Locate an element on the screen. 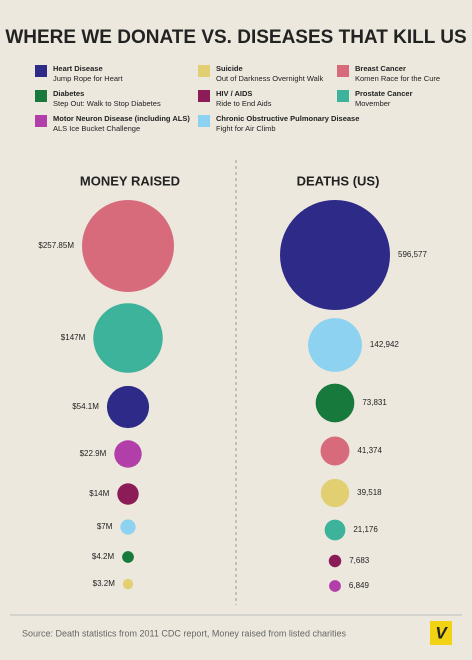 The height and width of the screenshot is (660, 472). value-label: 596,577 is located at coordinates (412, 254).